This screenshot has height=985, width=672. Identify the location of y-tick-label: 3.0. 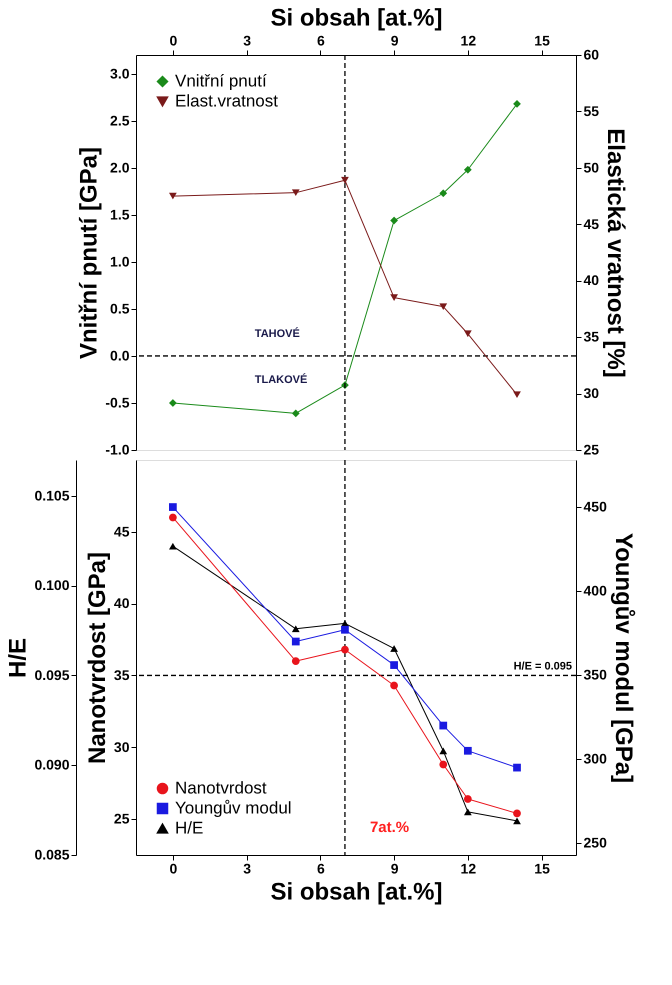
(120, 73).